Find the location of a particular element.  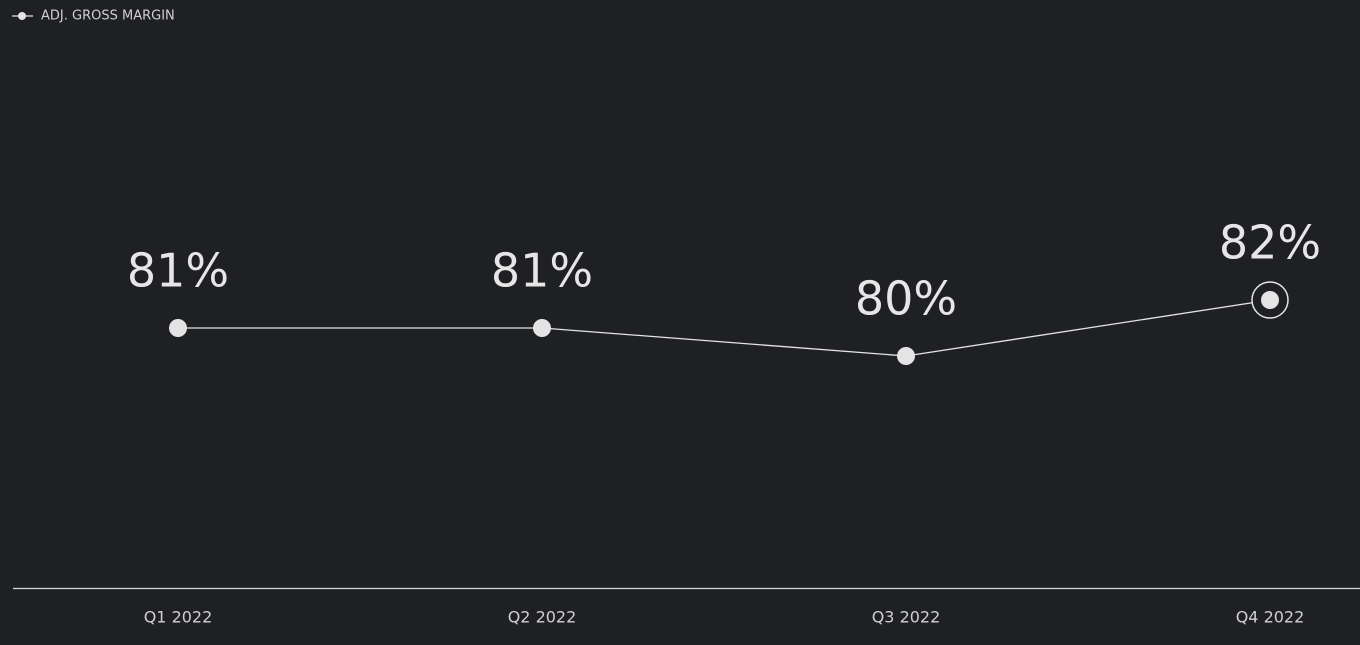

legend-dot is located at coordinates (22, 16).